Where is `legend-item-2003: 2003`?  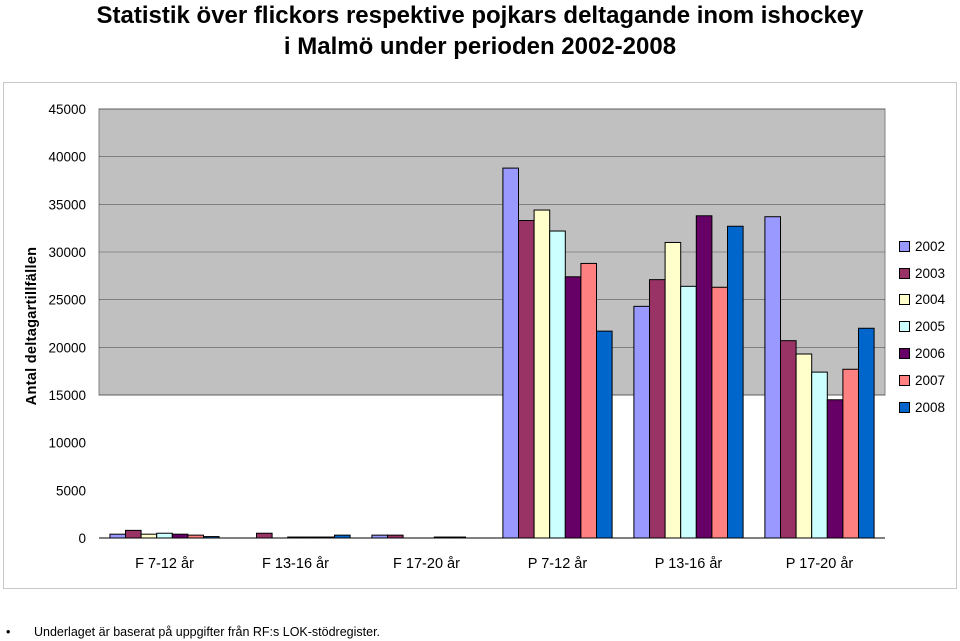
legend-item-2003: 2003 is located at coordinates (928, 273).